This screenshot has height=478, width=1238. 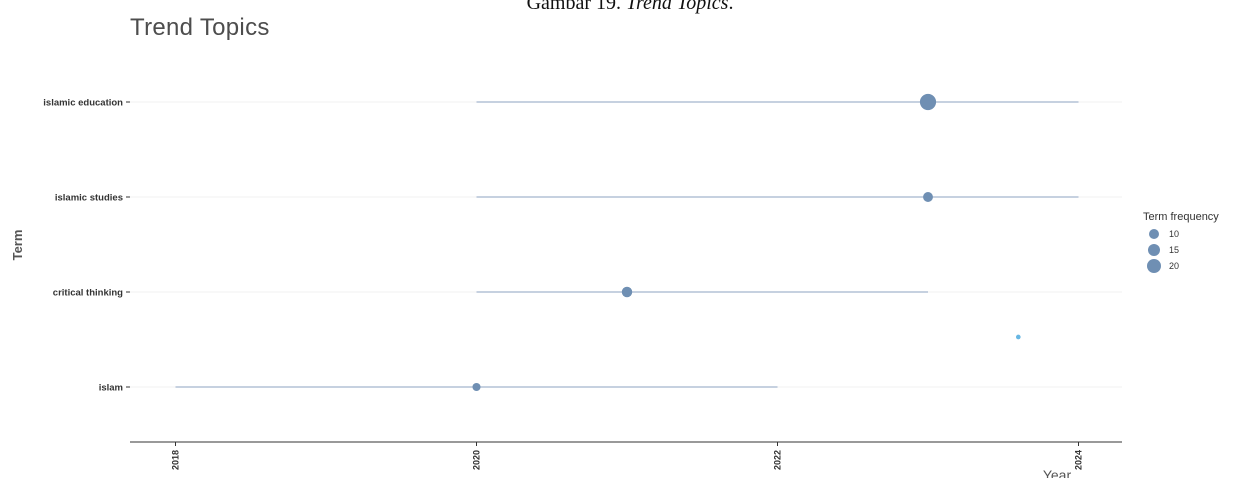 I want to click on x-tick-label-2020: 2020, so click(x=477, y=460).